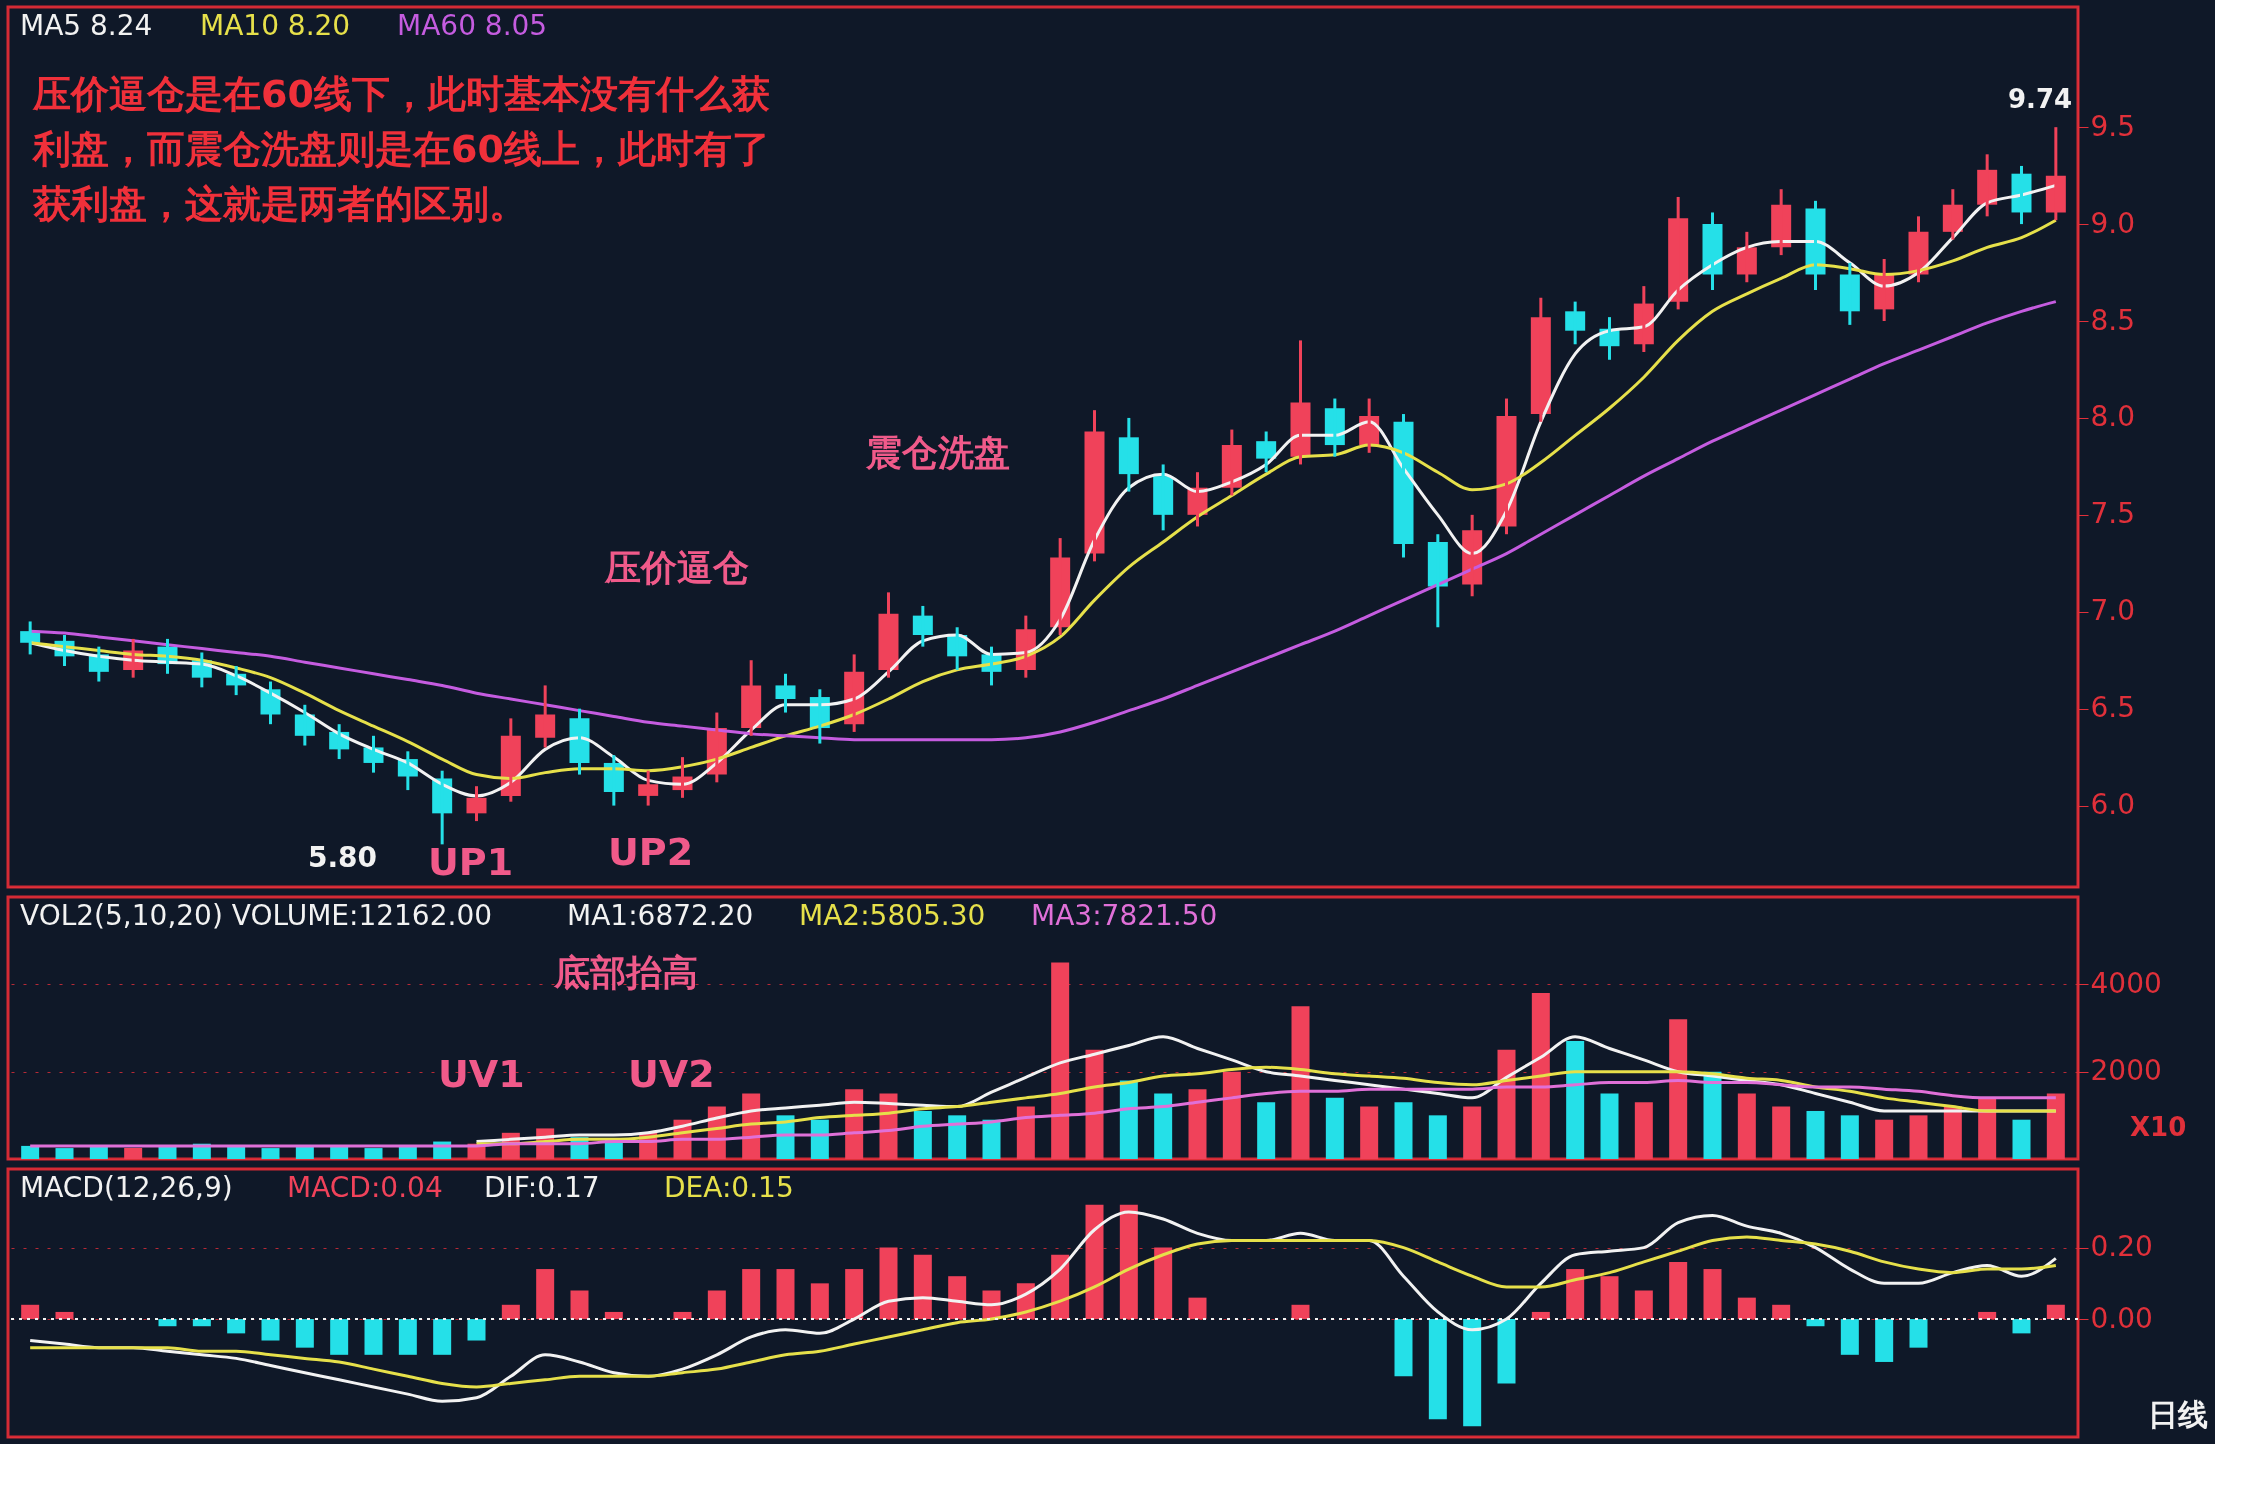 The height and width of the screenshot is (1499, 2249). What do you see at coordinates (937, 452) in the screenshot?
I see `annotation: 震仓洗盘` at bounding box center [937, 452].